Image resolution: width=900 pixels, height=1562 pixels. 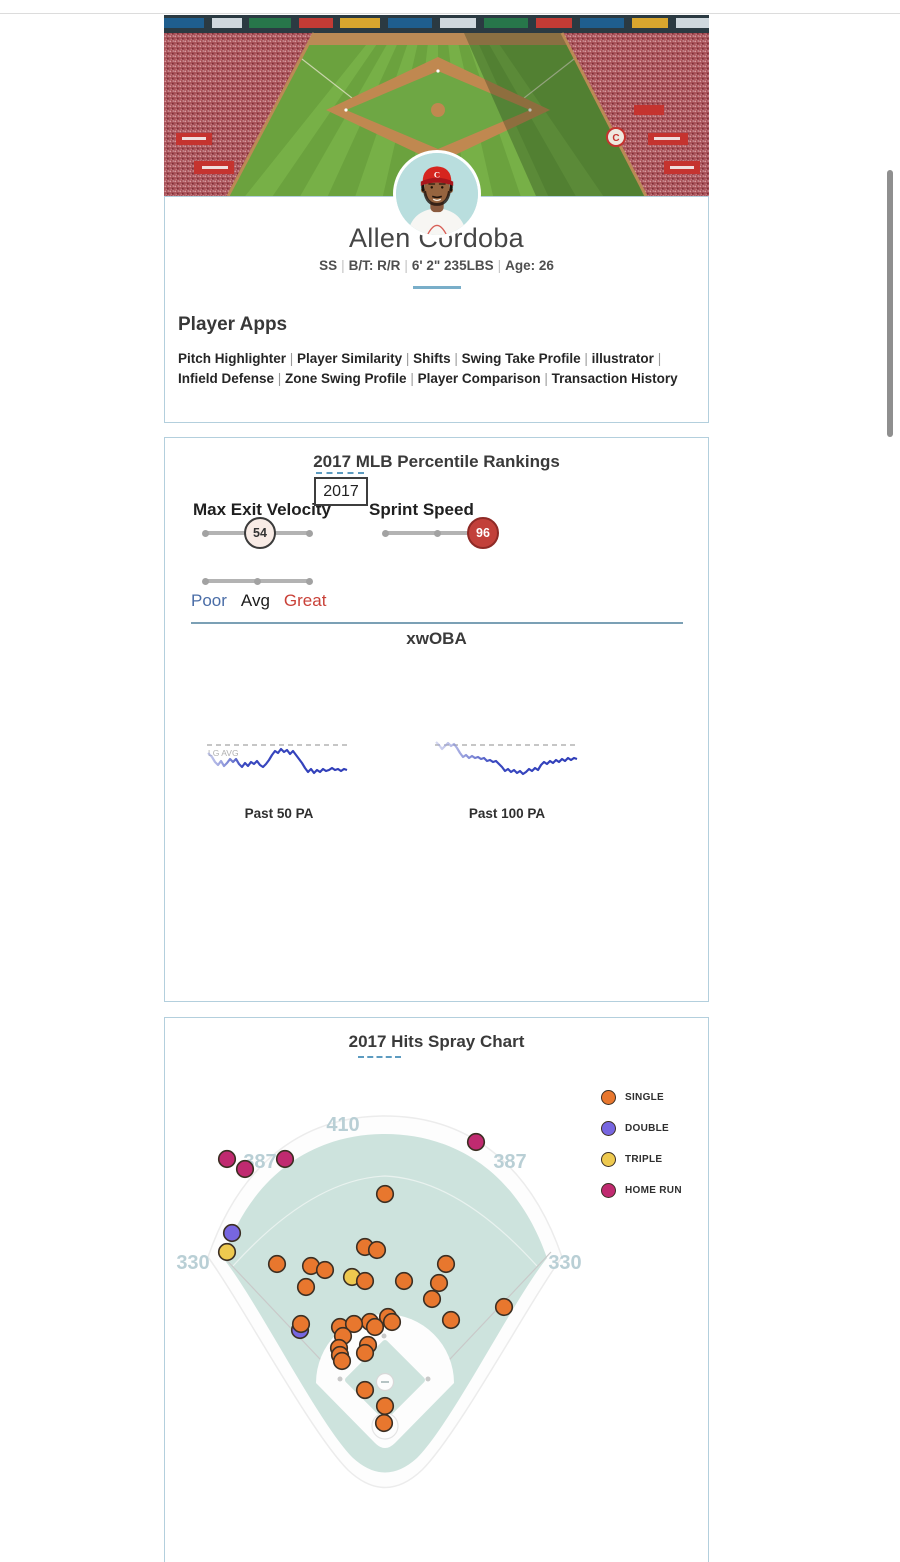 I want to click on percentile-title: 2017 MLB Percentile Rankings, so click(x=436, y=461).